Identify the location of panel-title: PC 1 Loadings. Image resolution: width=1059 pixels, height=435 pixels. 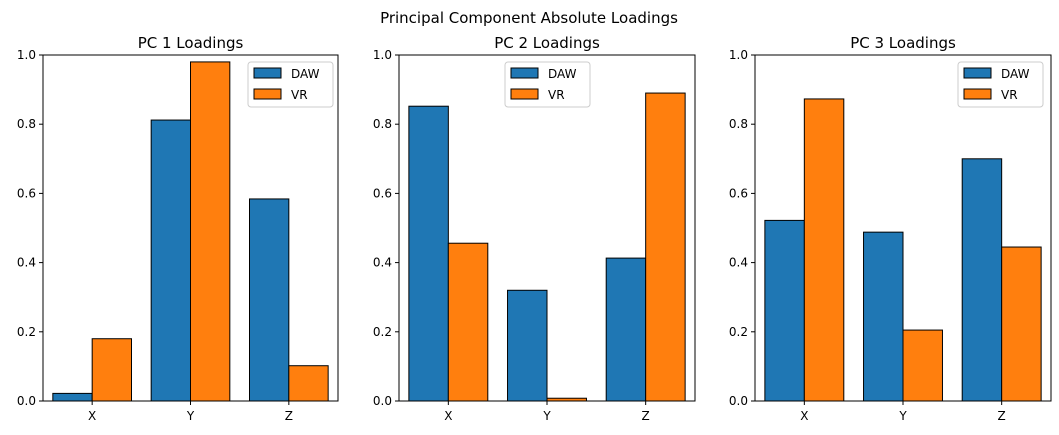
(191, 43).